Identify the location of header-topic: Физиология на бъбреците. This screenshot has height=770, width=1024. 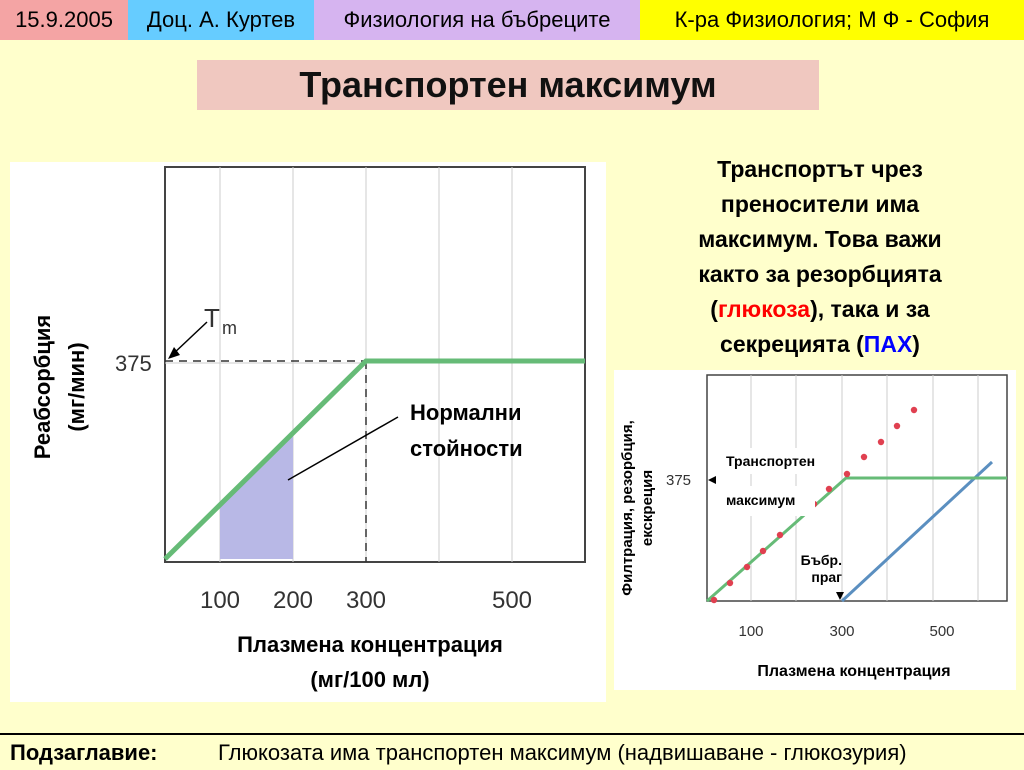
(477, 20).